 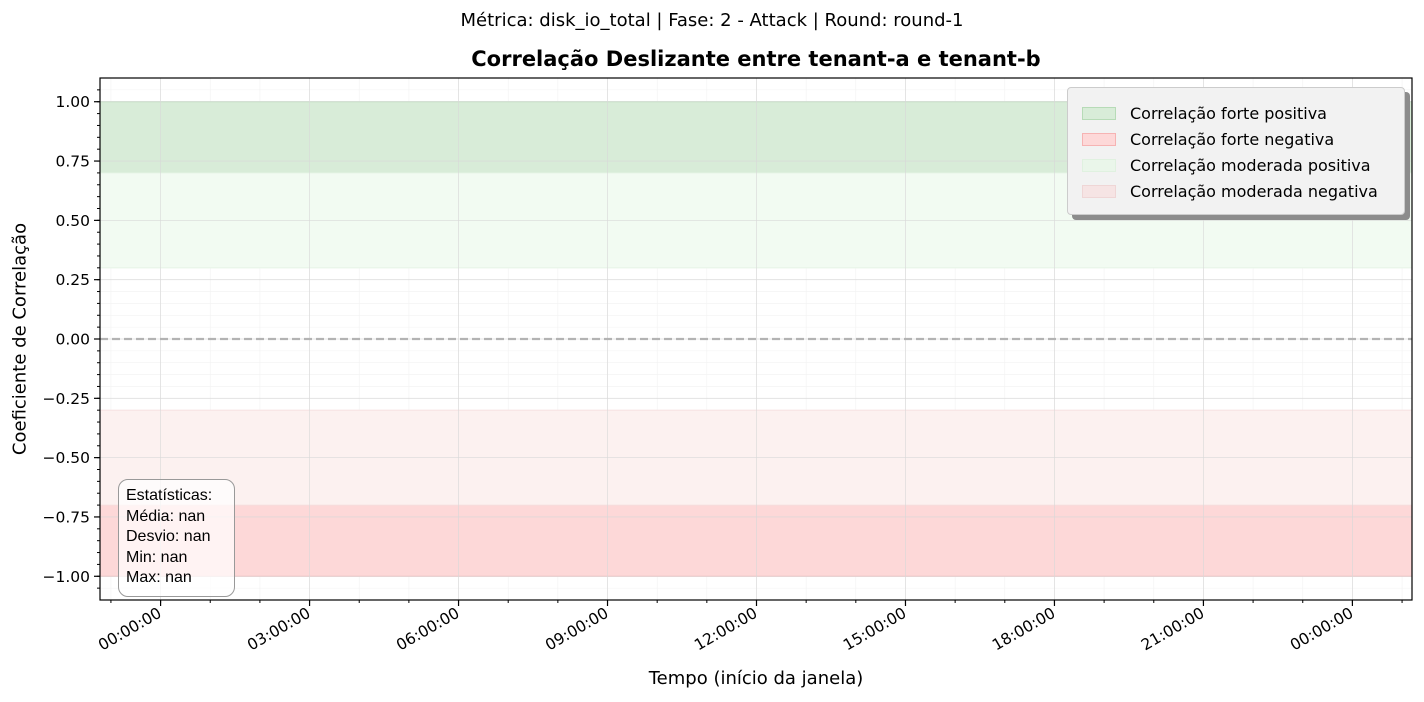 What do you see at coordinates (1228, 113) in the screenshot?
I see `legend-label: Correlação forte positiva` at bounding box center [1228, 113].